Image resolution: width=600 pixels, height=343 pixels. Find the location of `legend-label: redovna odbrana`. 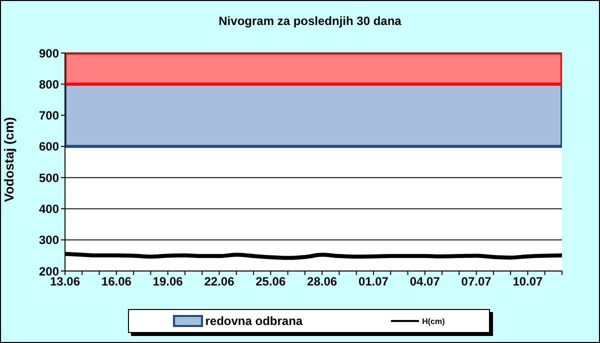

legend-label: redovna odbrana is located at coordinates (253, 321).